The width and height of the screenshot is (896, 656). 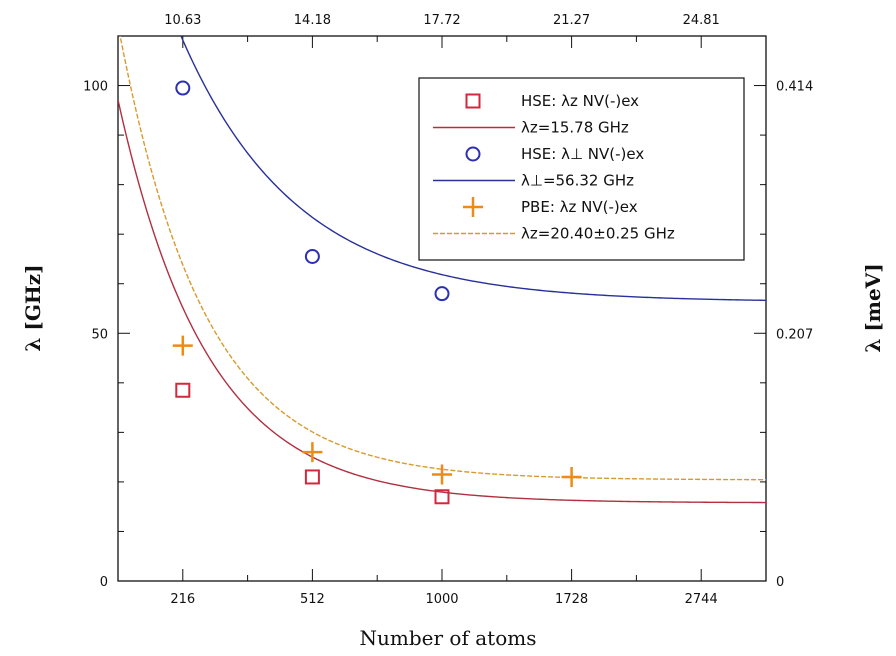 I want to click on y-tick-label: 0, so click(x=104, y=582).